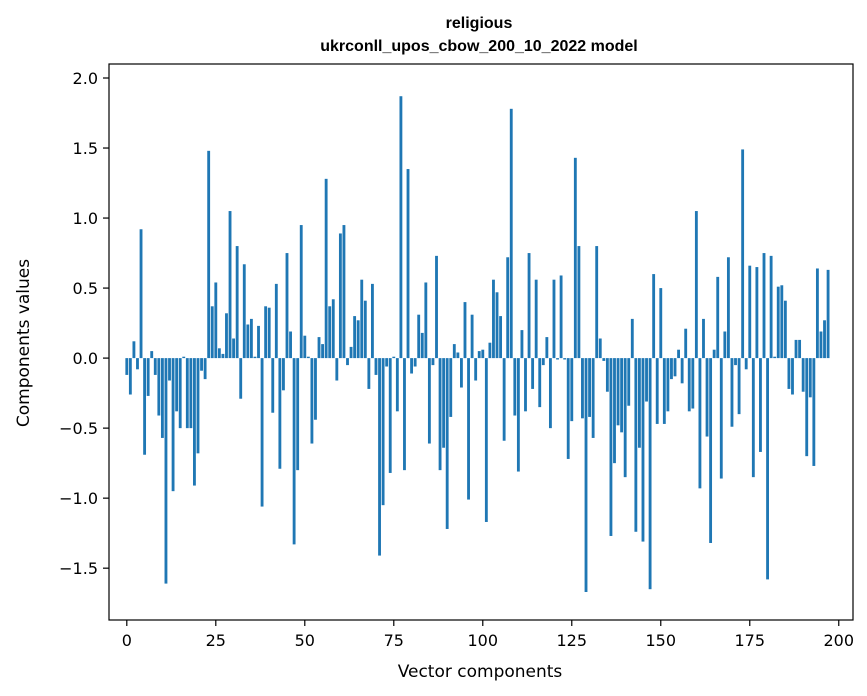 This screenshot has width=867, height=696. What do you see at coordinates (749, 640) in the screenshot?
I see `x-tick-label: 175` at bounding box center [749, 640].